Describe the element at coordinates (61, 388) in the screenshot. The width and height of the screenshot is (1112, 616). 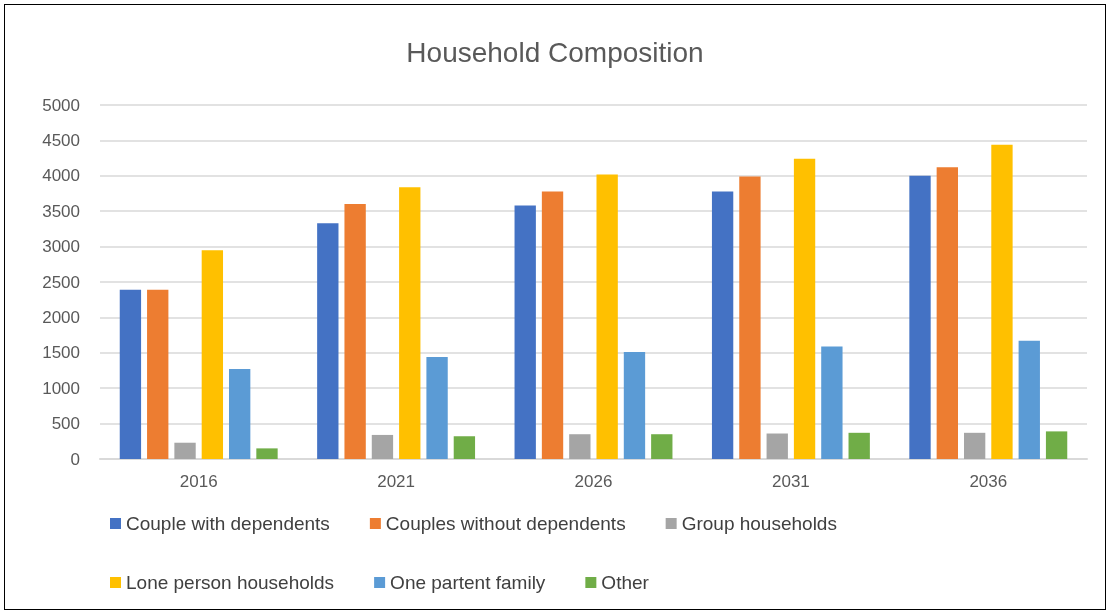
I see `y-tick-label: 1000` at that location.